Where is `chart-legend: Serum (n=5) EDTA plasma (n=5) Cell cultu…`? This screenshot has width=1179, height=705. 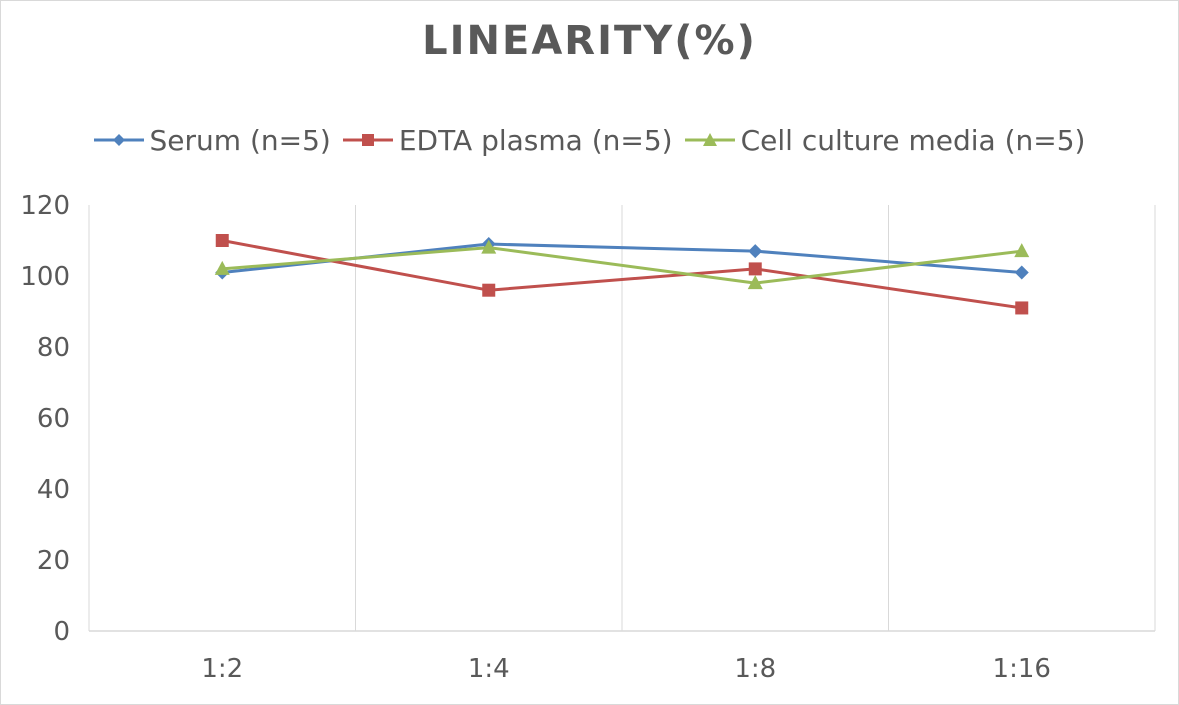 chart-legend: Serum (n=5) EDTA plasma (n=5) Cell cultu… is located at coordinates (589, 140).